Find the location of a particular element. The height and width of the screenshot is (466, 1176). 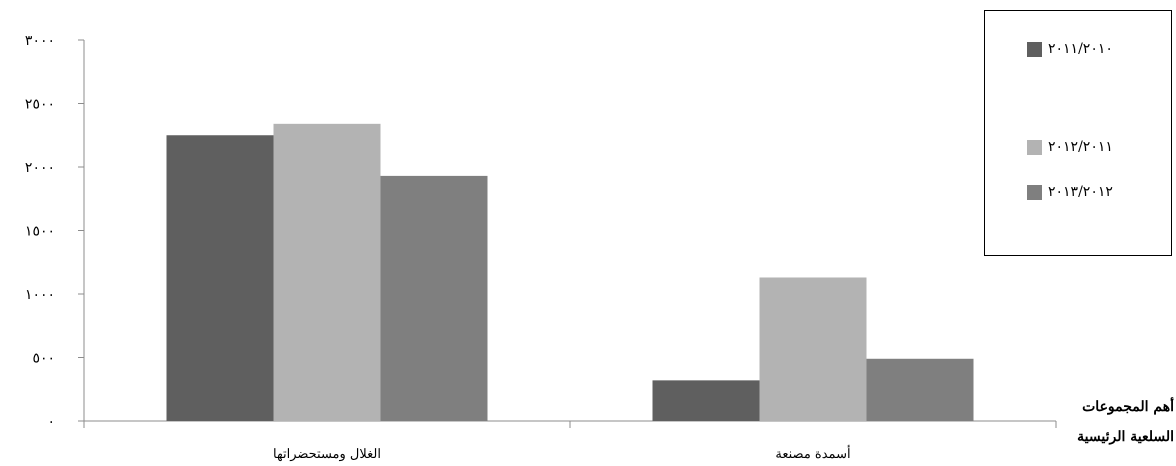

legend-label-series-3: ٢٠١٣/٢٠١٢ is located at coordinates (1080, 192).